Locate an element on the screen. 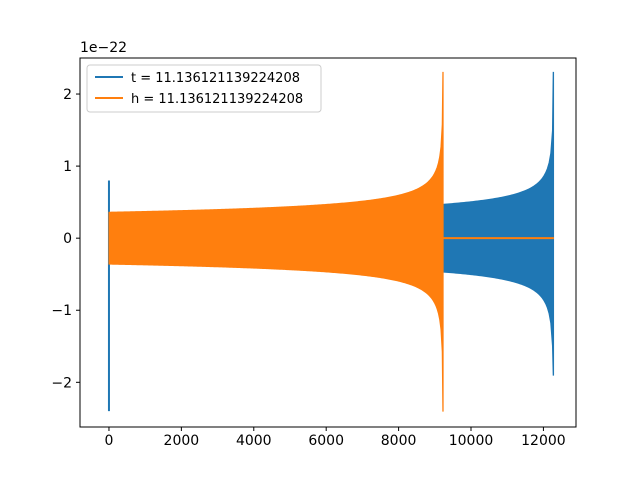  x-tick-label: 10000 is located at coordinates (471, 441).